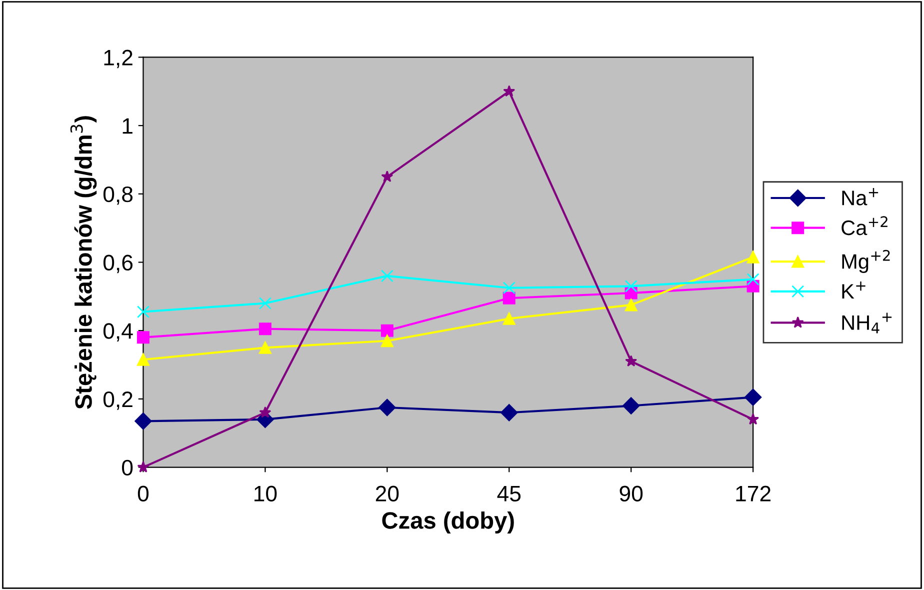 The image size is (924, 590). I want to click on y-tick-label: 0,4, so click(118, 332).